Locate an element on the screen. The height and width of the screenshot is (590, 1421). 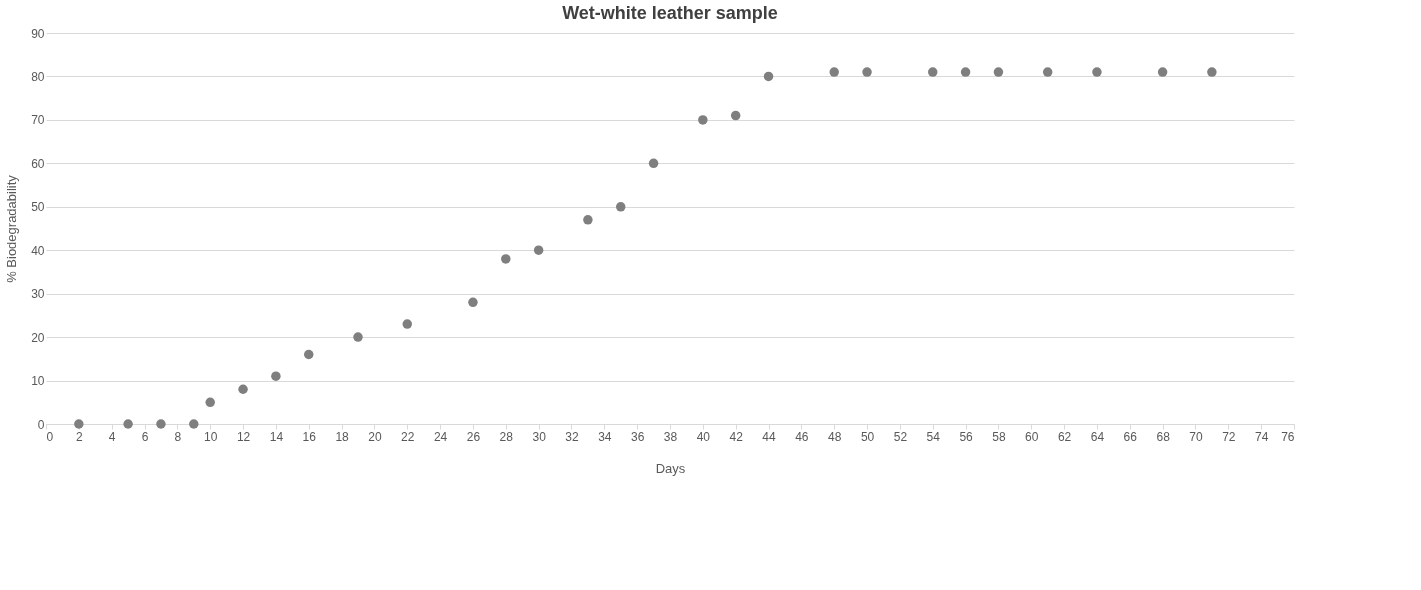
x-tick-label: 8 is located at coordinates (178, 436).